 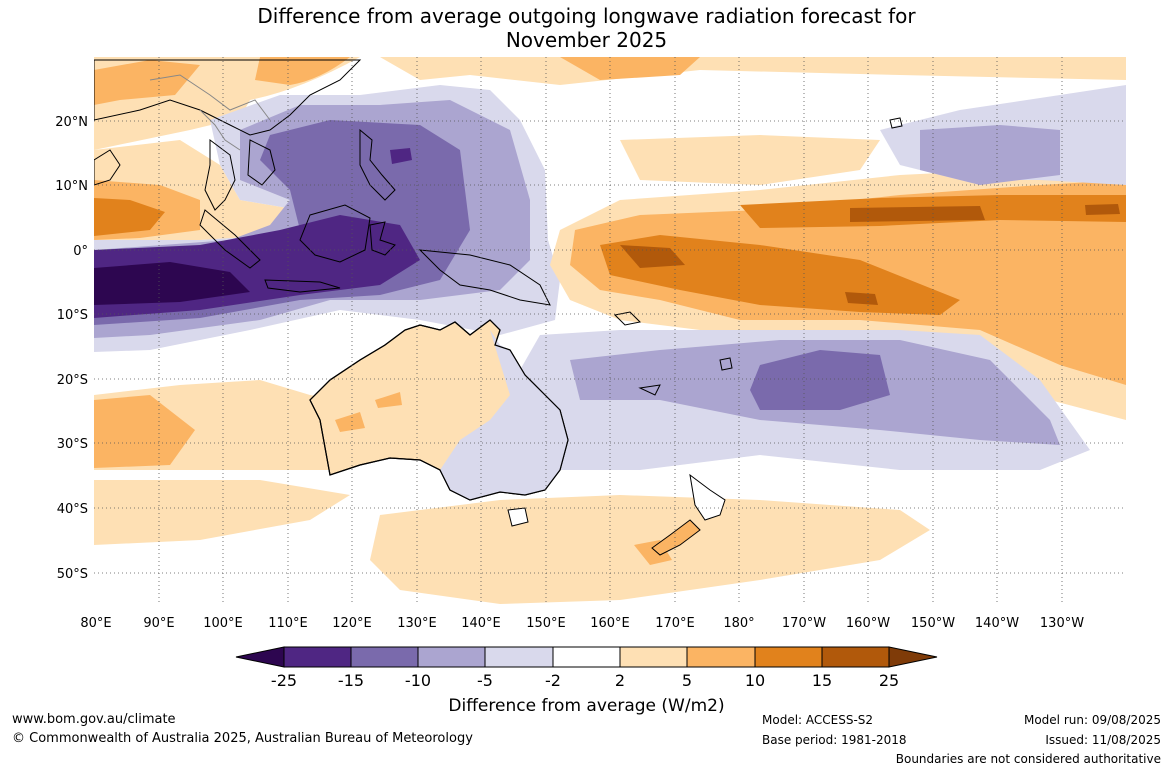 I want to click on colorbar-tick-label: -25, so click(x=284, y=680).